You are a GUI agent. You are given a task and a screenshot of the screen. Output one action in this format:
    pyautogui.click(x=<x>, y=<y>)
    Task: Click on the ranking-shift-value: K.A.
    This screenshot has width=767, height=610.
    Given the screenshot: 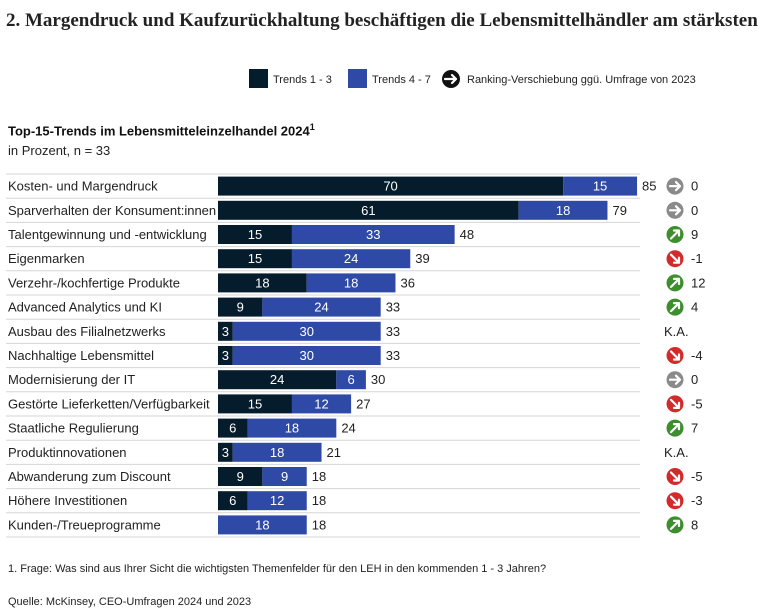 What is the action you would take?
    pyautogui.click(x=676, y=452)
    